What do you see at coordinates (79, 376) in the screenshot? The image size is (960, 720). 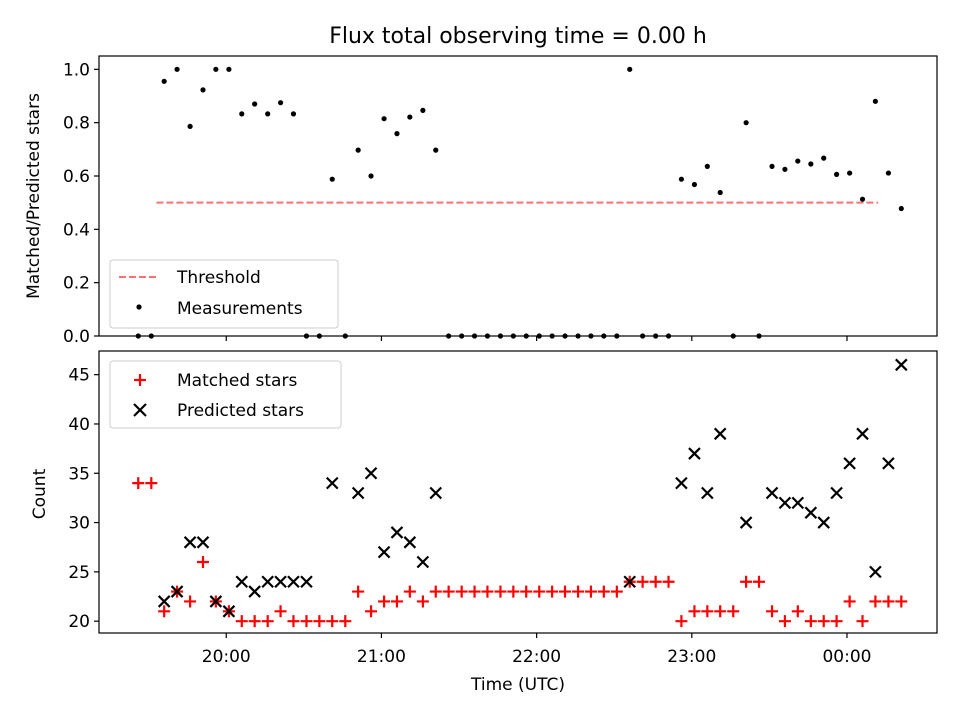 I see `bottom-ytick-label: 45` at bounding box center [79, 376].